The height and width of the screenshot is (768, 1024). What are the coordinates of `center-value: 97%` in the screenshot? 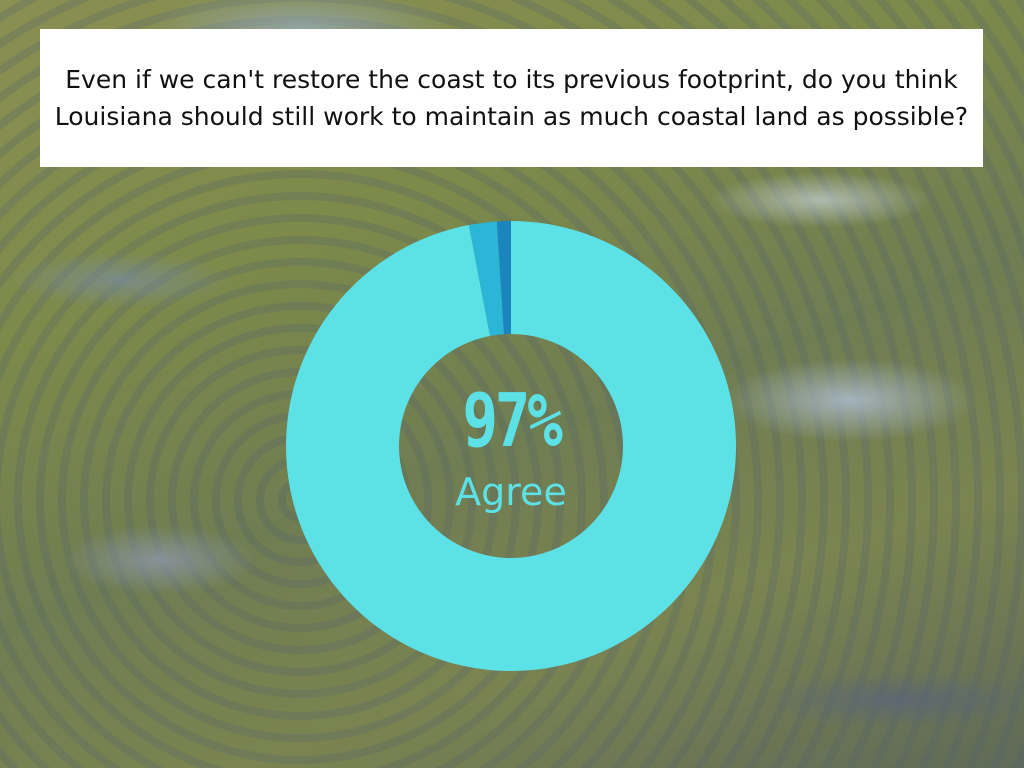 It's located at (512, 421).